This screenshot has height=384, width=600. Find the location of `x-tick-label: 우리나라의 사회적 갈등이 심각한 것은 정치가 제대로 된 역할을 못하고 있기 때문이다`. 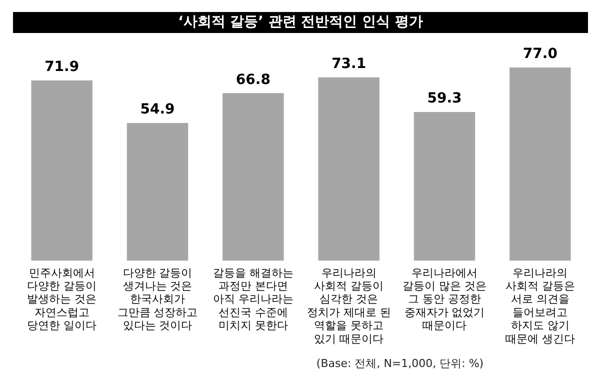

x-tick-label: 우리나라의 사회적 갈등이 심각한 것은 정치가 제대로 된 역할을 못하고 있기 때문이다 is located at coordinates (348, 306).